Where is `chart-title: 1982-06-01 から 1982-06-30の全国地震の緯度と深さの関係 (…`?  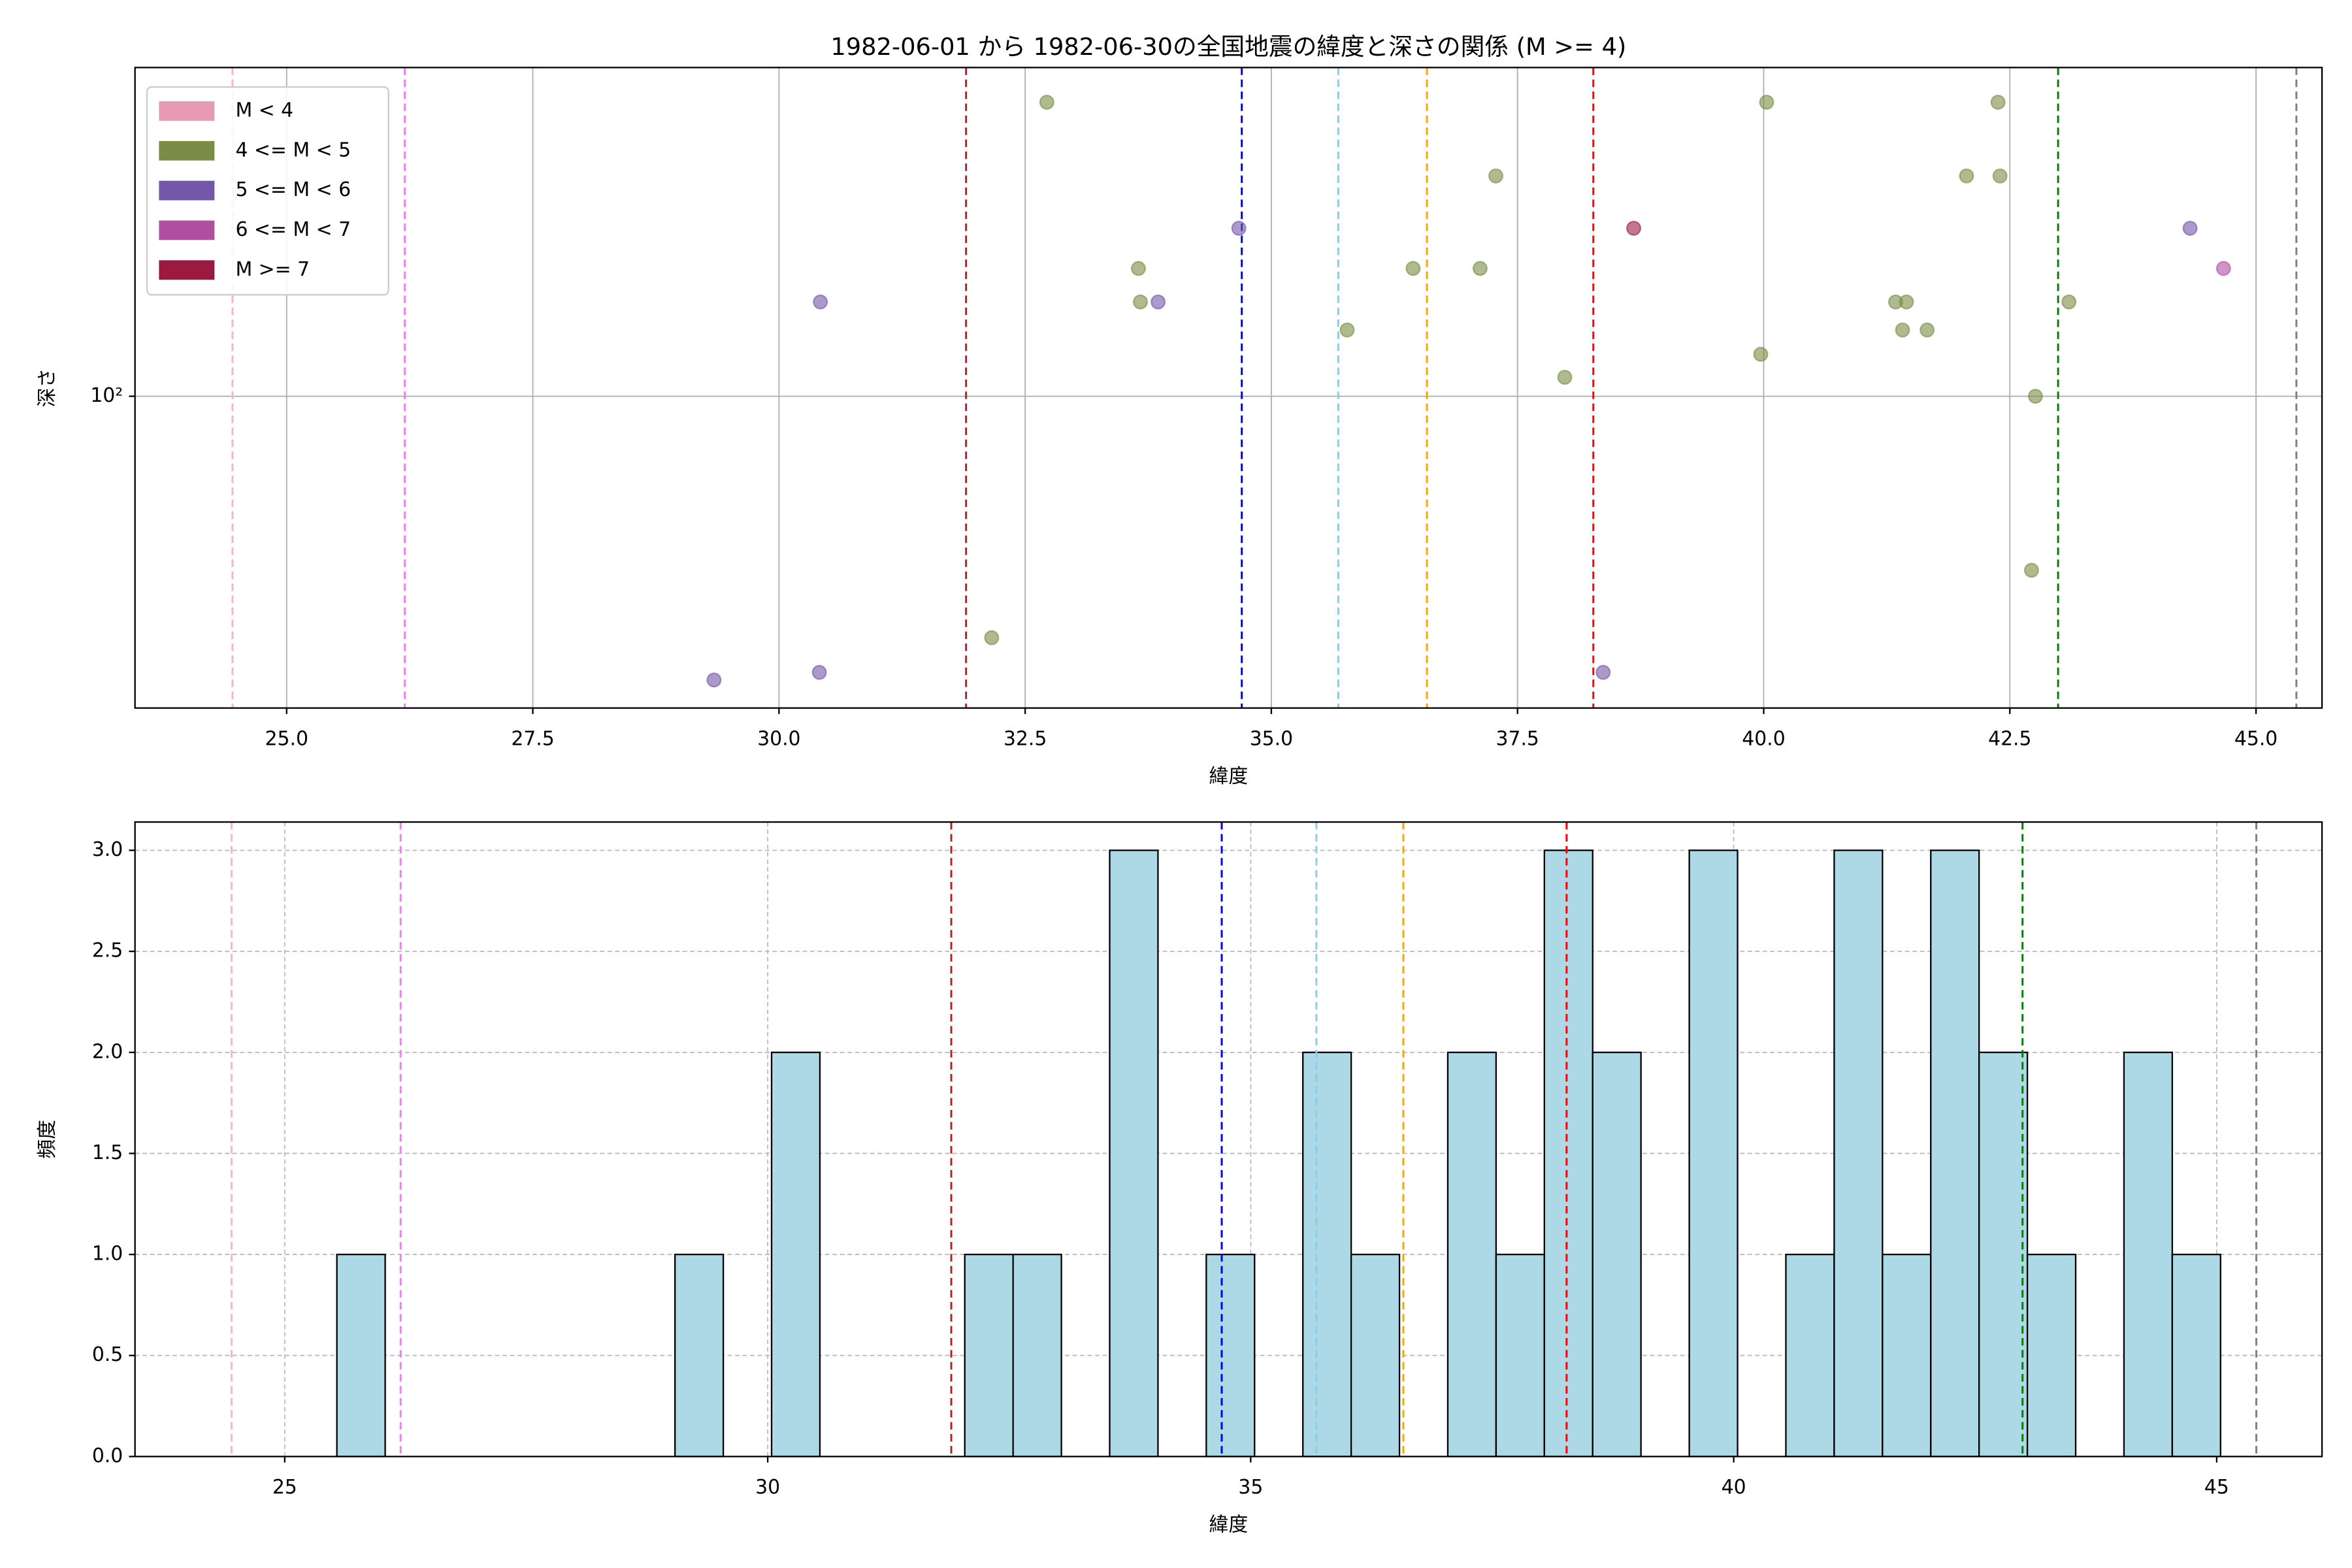 chart-title: 1982-06-01 から 1982-06-30の全国地震の緯度と深さの関係 (… is located at coordinates (1228, 47).